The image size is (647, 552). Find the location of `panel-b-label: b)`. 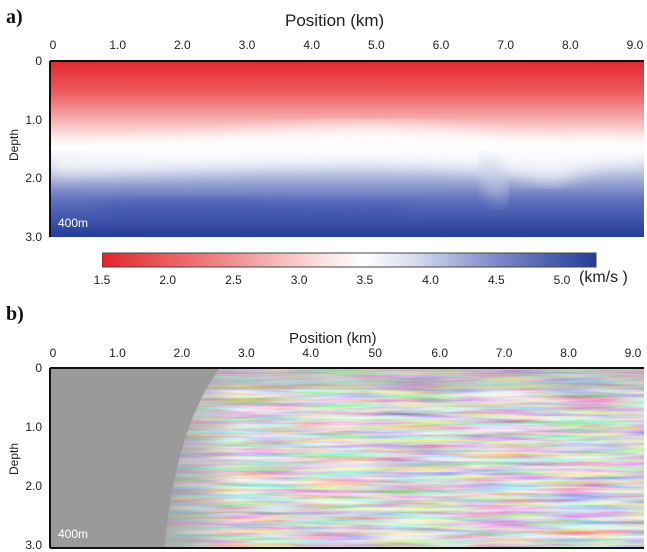

panel-b-label: b) is located at coordinates (15, 314).